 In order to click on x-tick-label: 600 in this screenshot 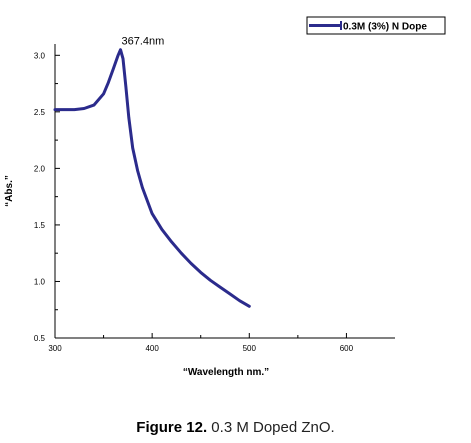, I will do `click(347, 348)`.